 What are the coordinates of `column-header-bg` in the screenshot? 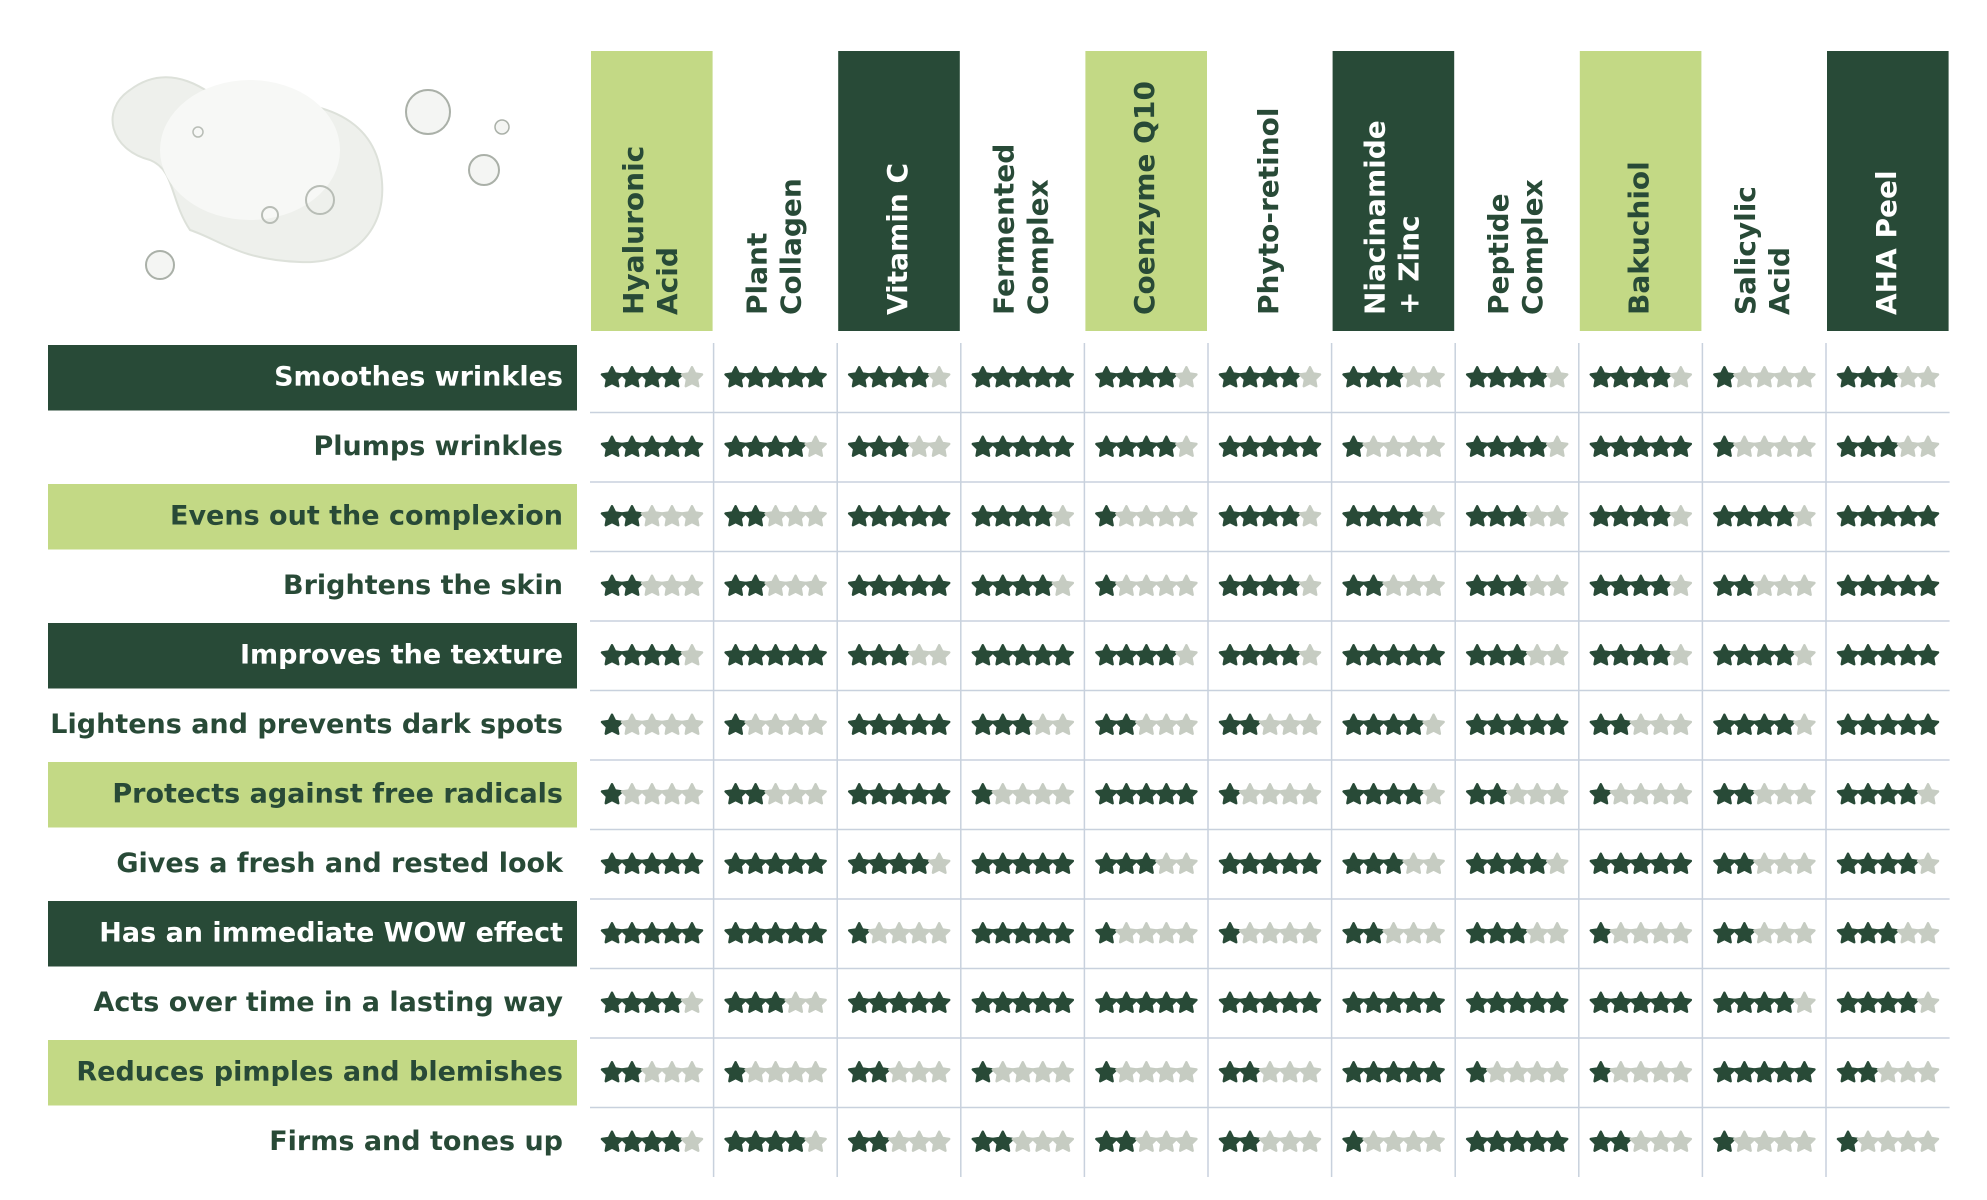 It's located at (1393, 191).